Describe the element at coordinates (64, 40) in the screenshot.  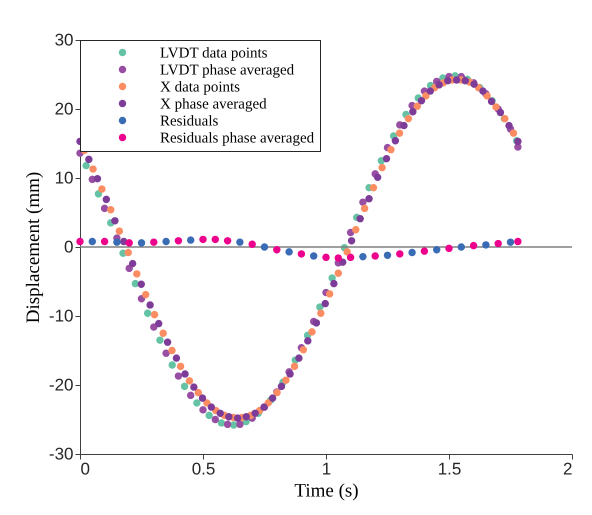
I see `y-tick-label: 30` at that location.